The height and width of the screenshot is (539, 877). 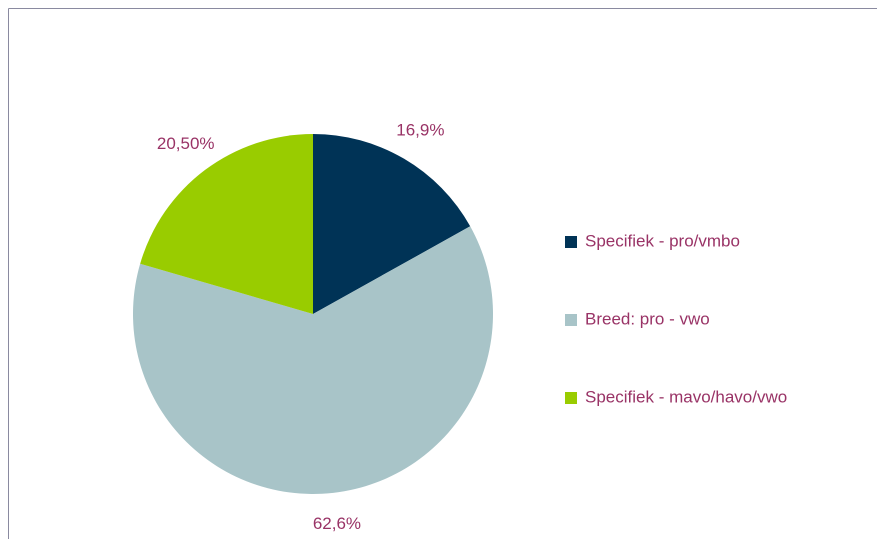 What do you see at coordinates (337, 523) in the screenshot?
I see `data-label: 62,6%` at bounding box center [337, 523].